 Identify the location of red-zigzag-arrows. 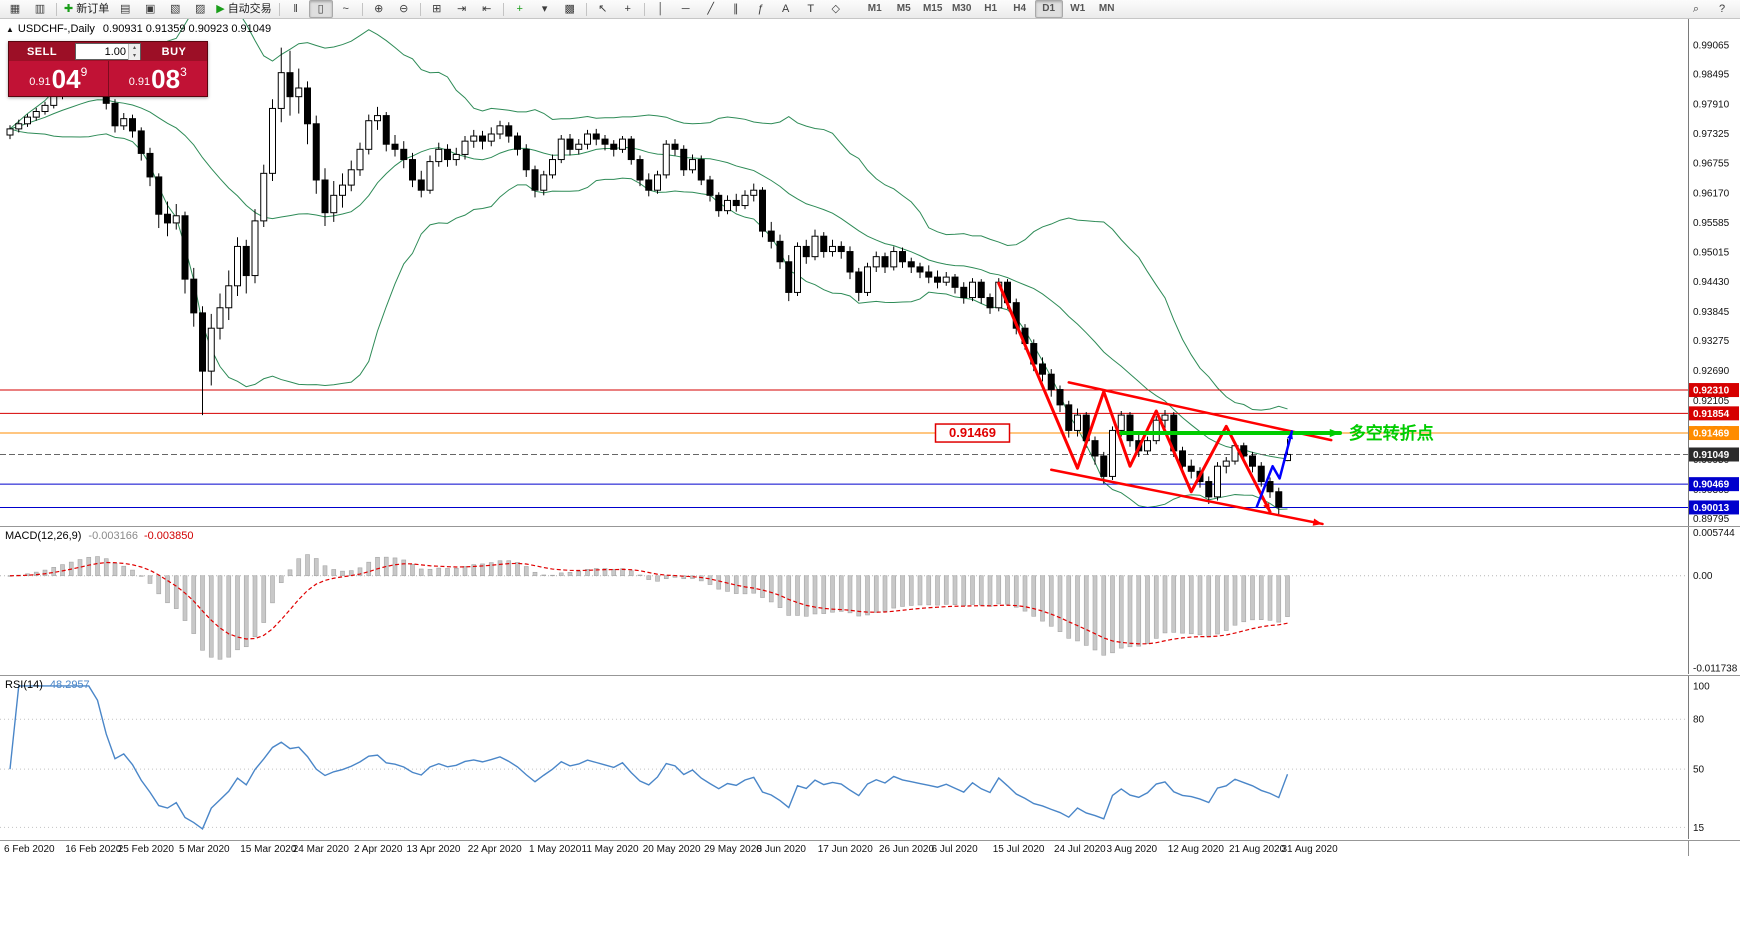
(1134, 397).